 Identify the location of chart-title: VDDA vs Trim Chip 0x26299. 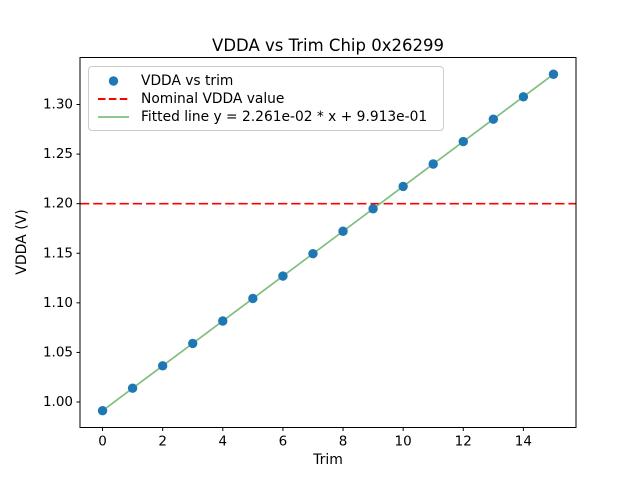
(328, 45).